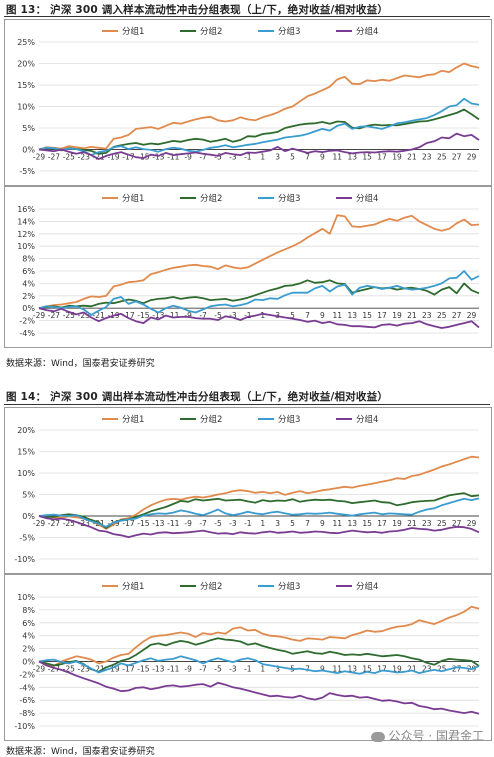 The width and height of the screenshot is (494, 757). I want to click on x-tick-label: 27, so click(457, 669).